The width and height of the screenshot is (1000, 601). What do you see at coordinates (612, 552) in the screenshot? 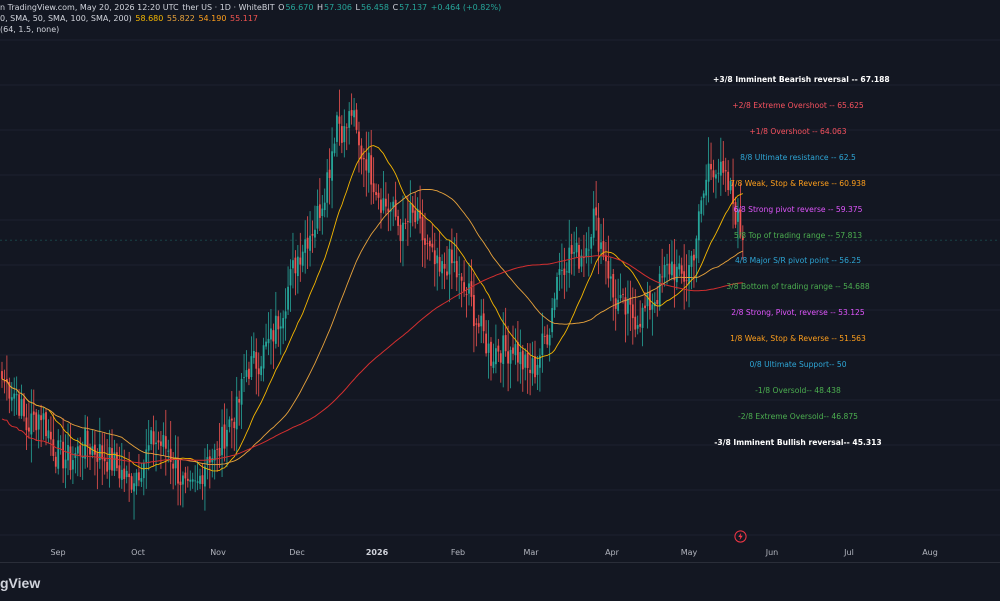
I see `time-axis-label: Apr` at bounding box center [612, 552].